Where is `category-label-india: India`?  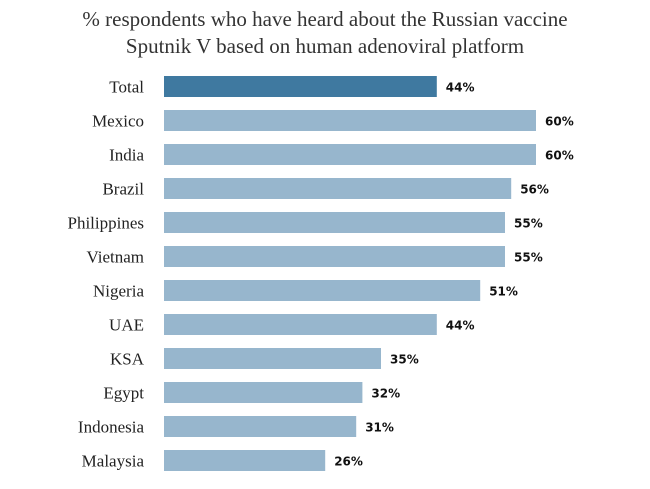 category-label-india: India is located at coordinates (126, 155).